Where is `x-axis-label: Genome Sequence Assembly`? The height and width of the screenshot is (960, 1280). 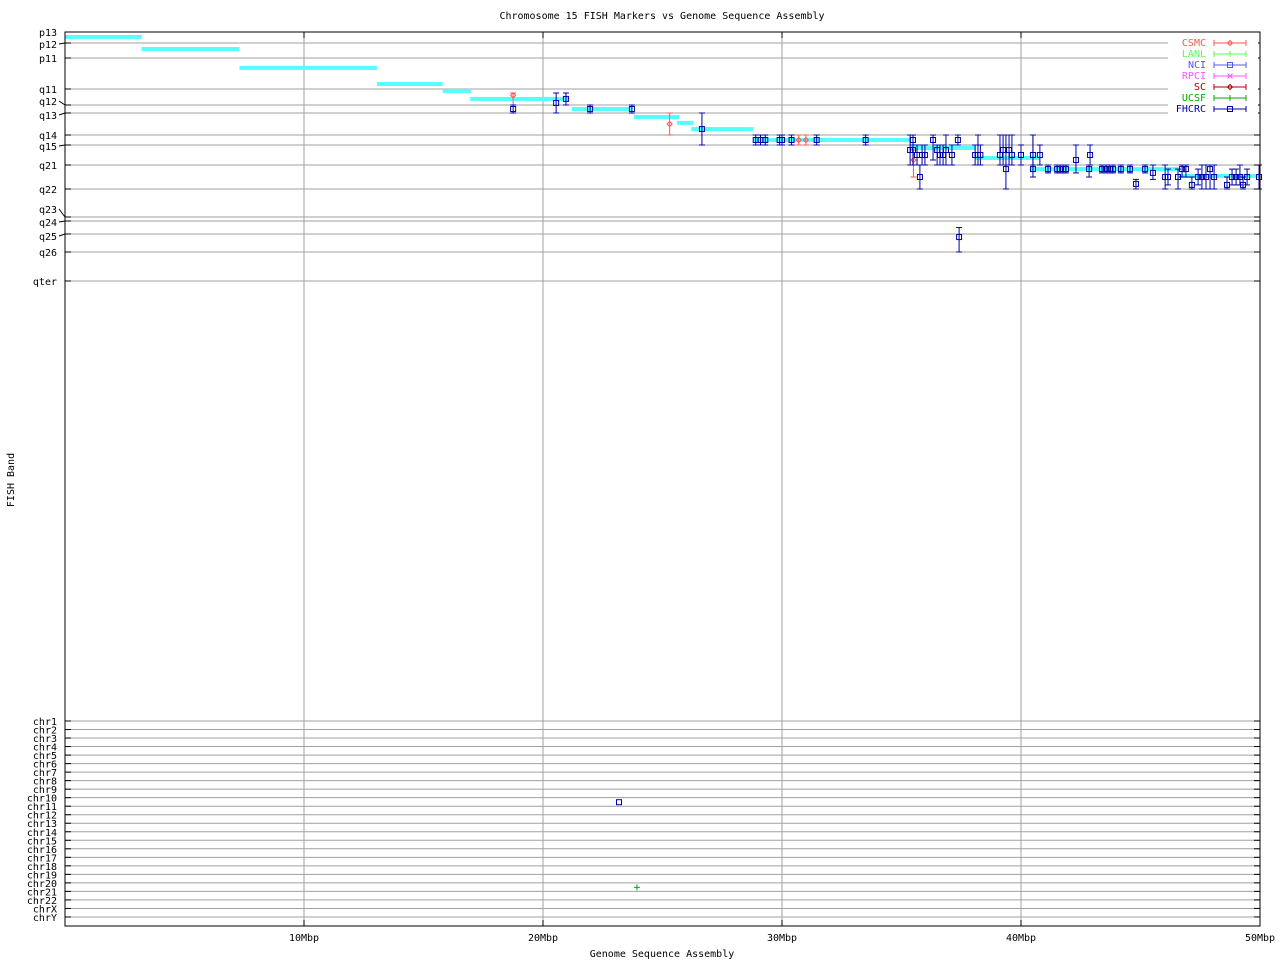
x-axis-label: Genome Sequence Assembly is located at coordinates (662, 954).